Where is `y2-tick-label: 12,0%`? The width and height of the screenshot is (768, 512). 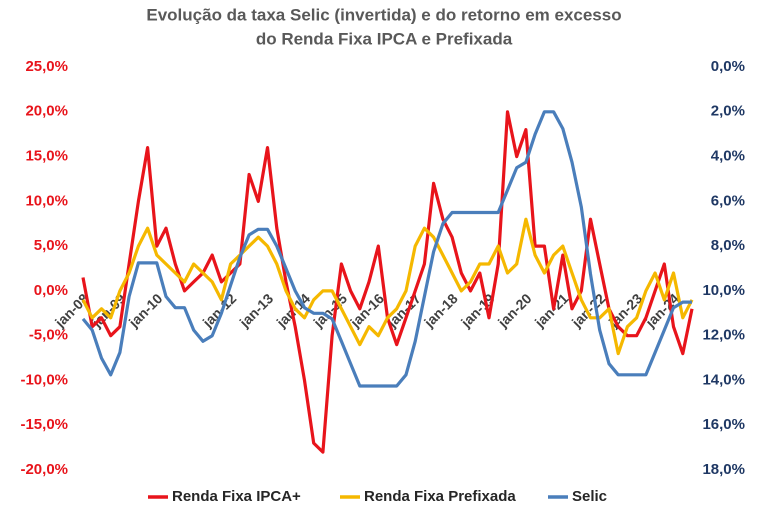 y2-tick-label: 12,0% is located at coordinates (723, 335).